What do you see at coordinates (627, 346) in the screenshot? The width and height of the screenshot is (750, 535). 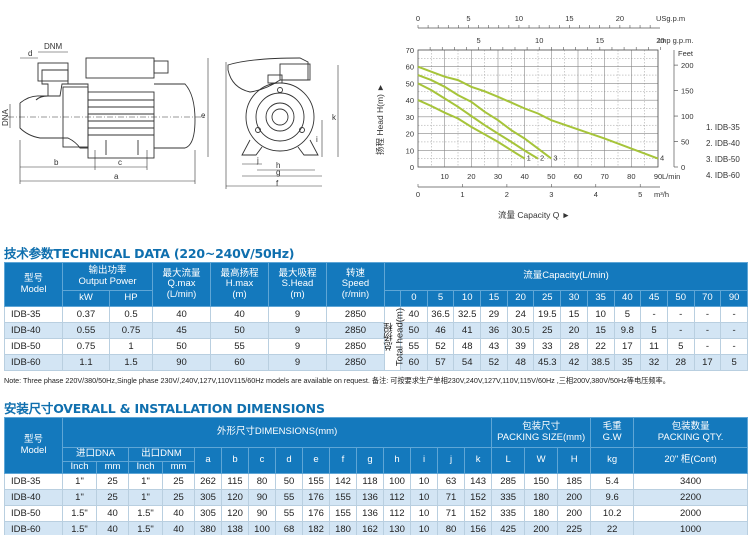 I see `cell-head: 17` at bounding box center [627, 346].